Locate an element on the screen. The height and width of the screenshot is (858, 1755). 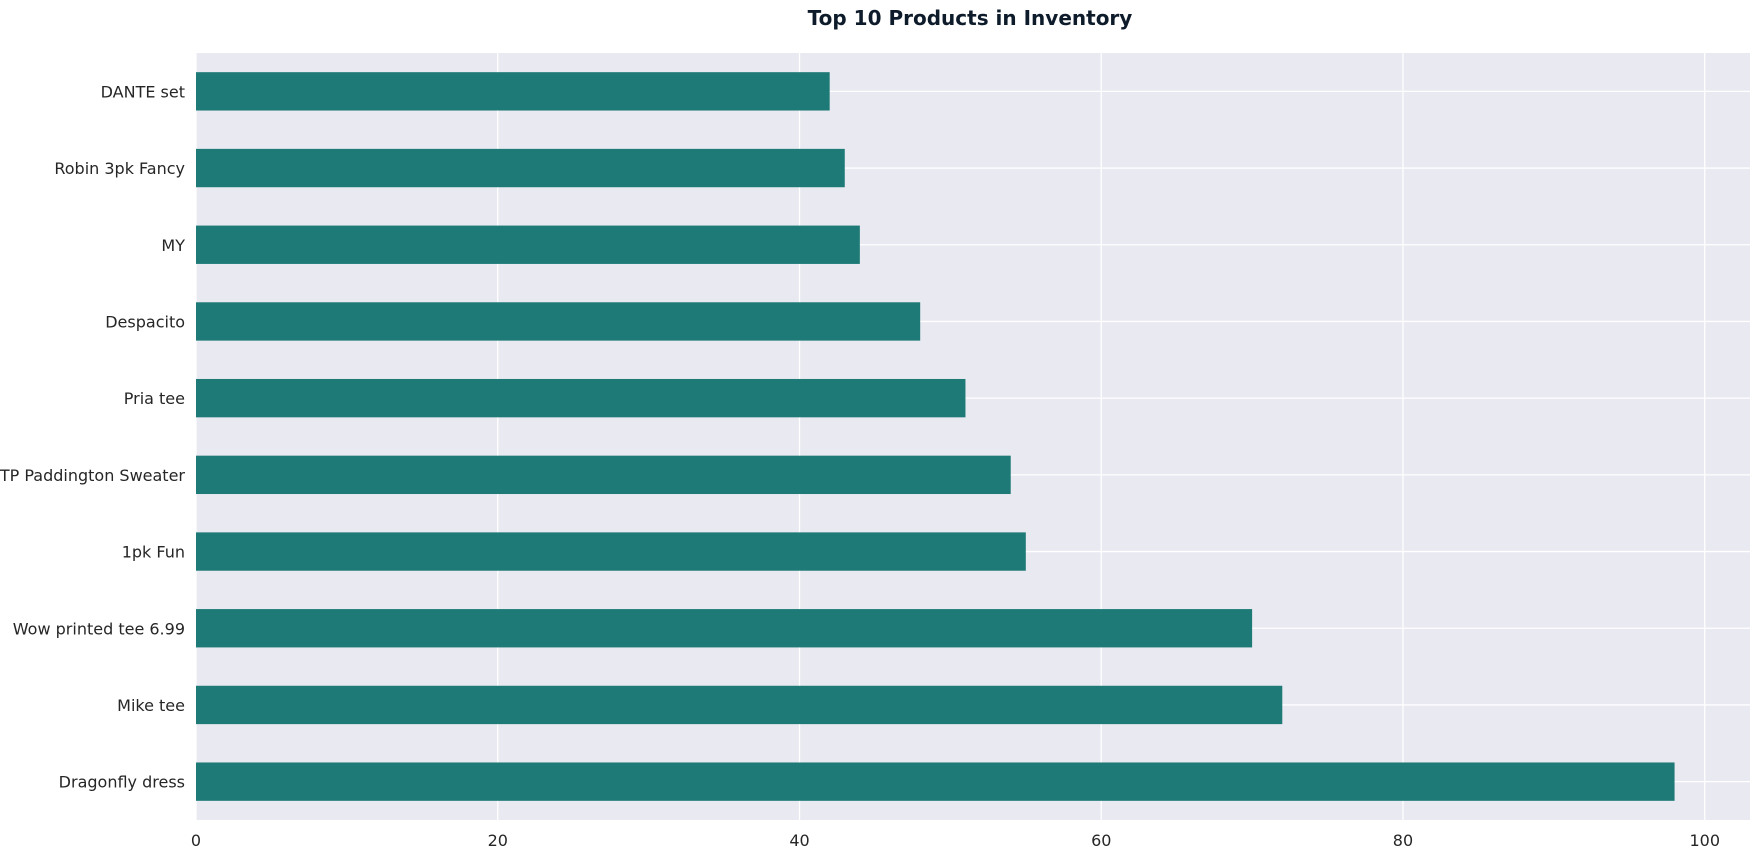
y-tick-label: 1pk Fun is located at coordinates (153, 552).